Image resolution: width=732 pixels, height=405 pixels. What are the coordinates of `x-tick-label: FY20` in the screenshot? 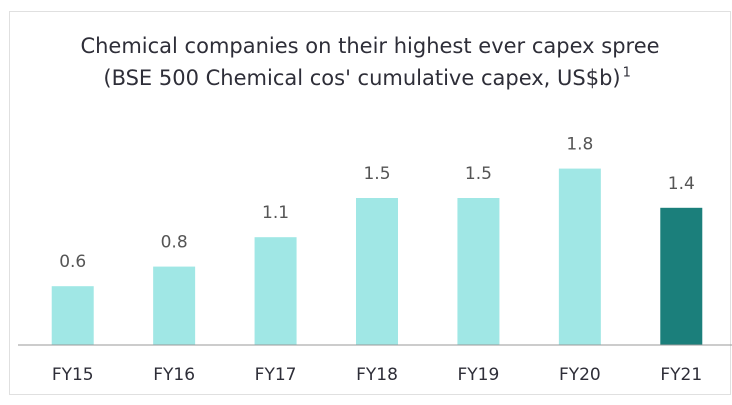 It's located at (580, 375).